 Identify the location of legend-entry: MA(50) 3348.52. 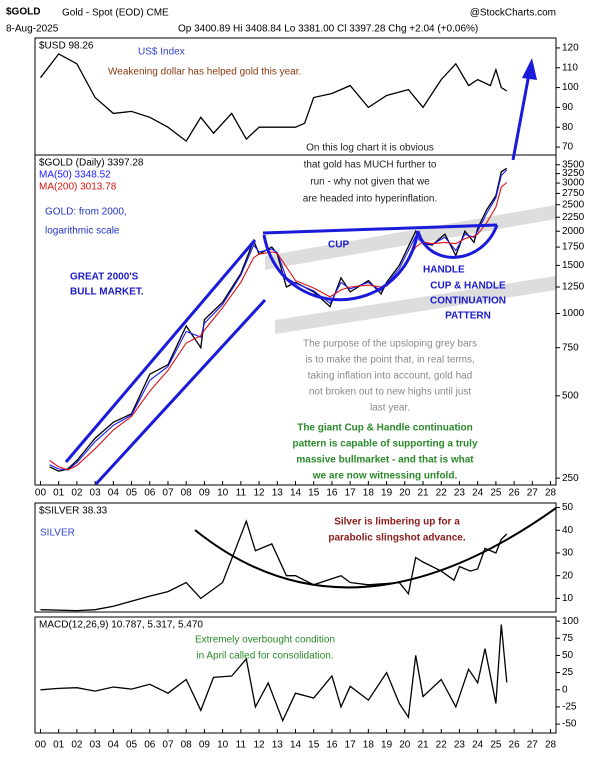
(75, 175).